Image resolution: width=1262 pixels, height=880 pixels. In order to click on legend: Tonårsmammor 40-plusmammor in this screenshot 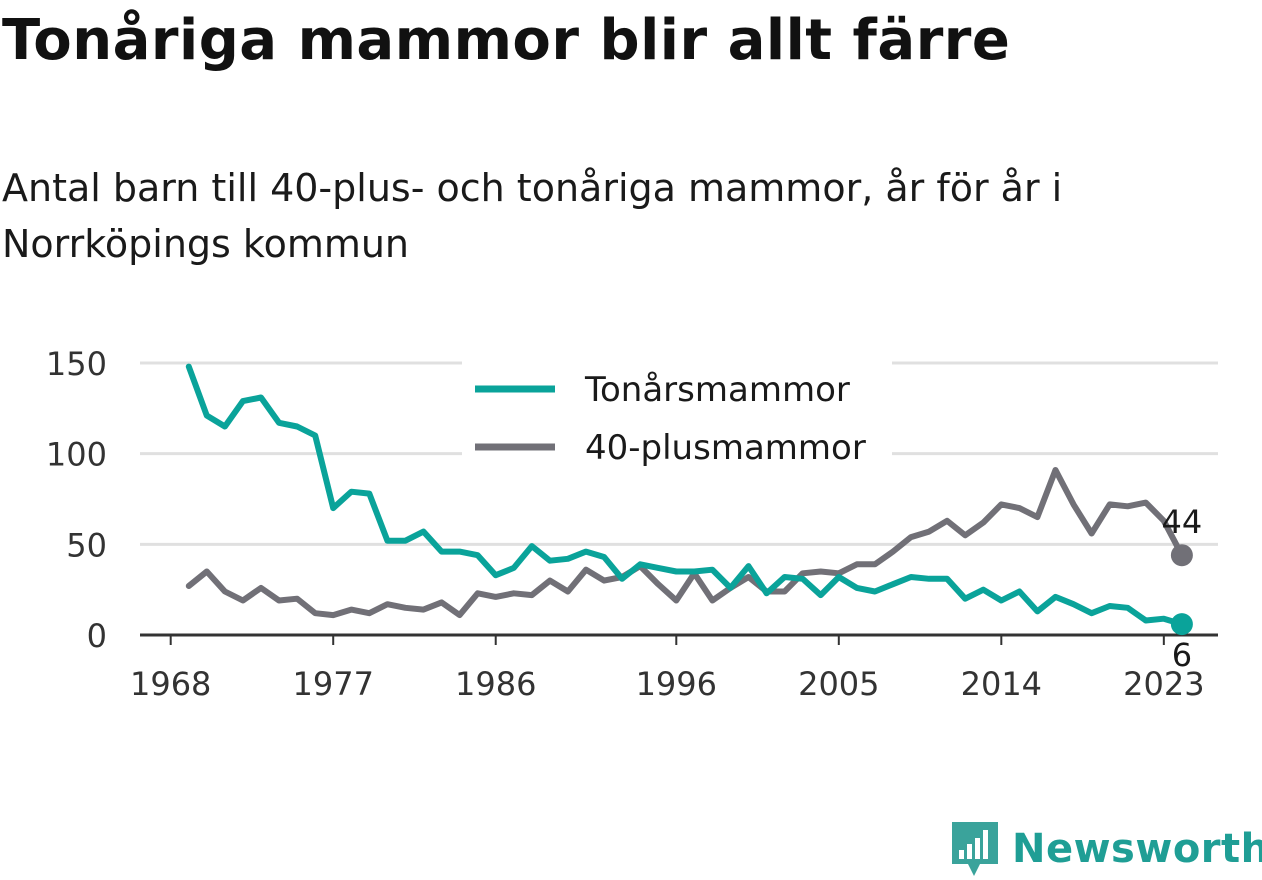, I will do `click(677, 416)`.